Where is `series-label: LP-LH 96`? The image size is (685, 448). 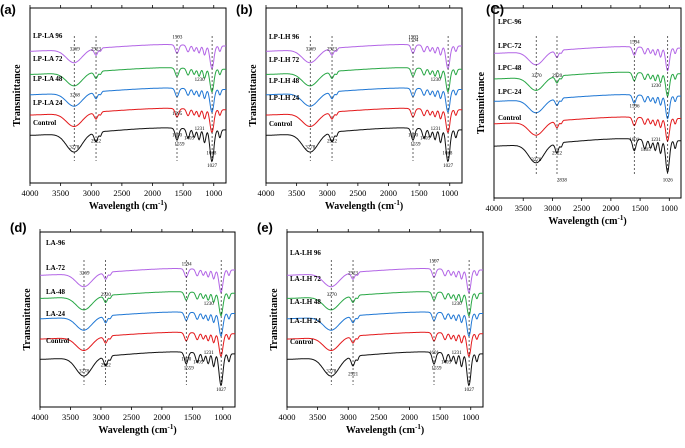
series-label: LP-LH 96 is located at coordinates (284, 37).